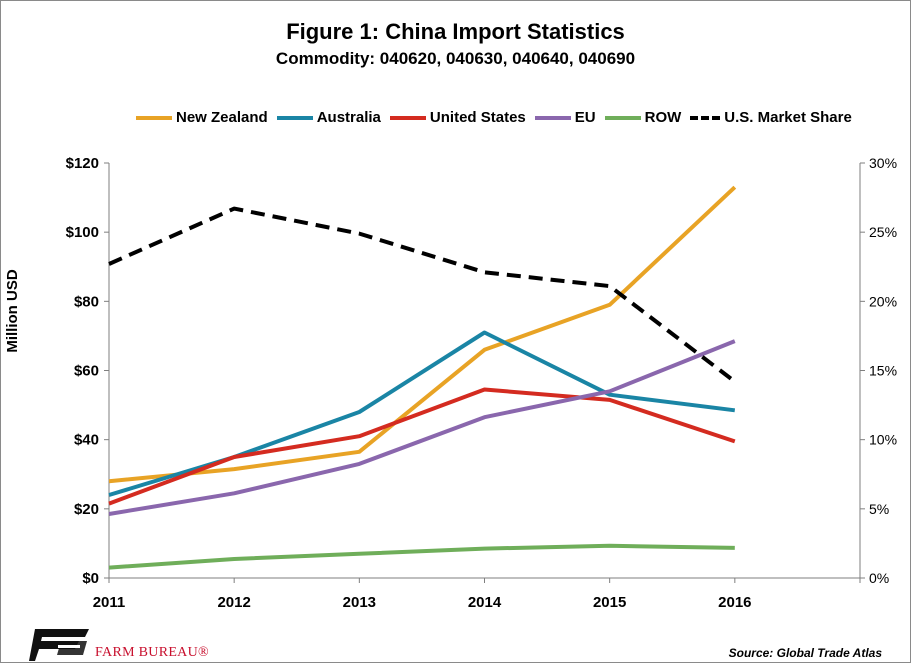 This screenshot has width=911, height=663. Describe the element at coordinates (609, 602) in the screenshot. I see `x-tick-label: 2015` at that location.